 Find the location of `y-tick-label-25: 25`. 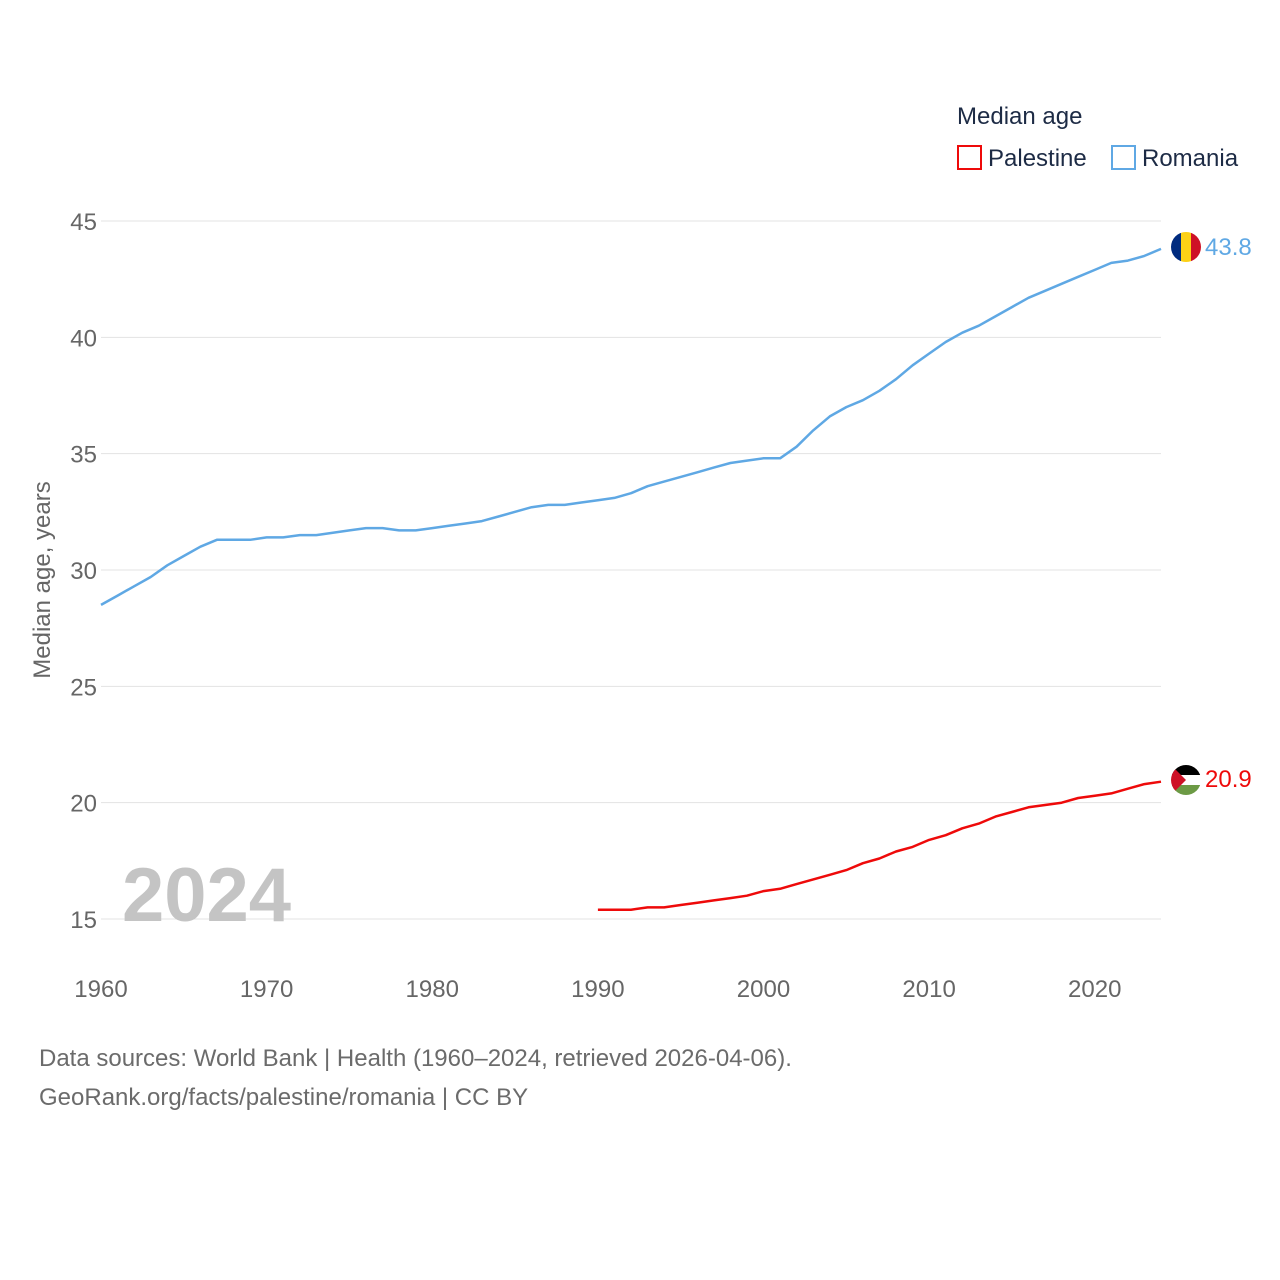

y-tick-label-25: 25 is located at coordinates (83, 687).